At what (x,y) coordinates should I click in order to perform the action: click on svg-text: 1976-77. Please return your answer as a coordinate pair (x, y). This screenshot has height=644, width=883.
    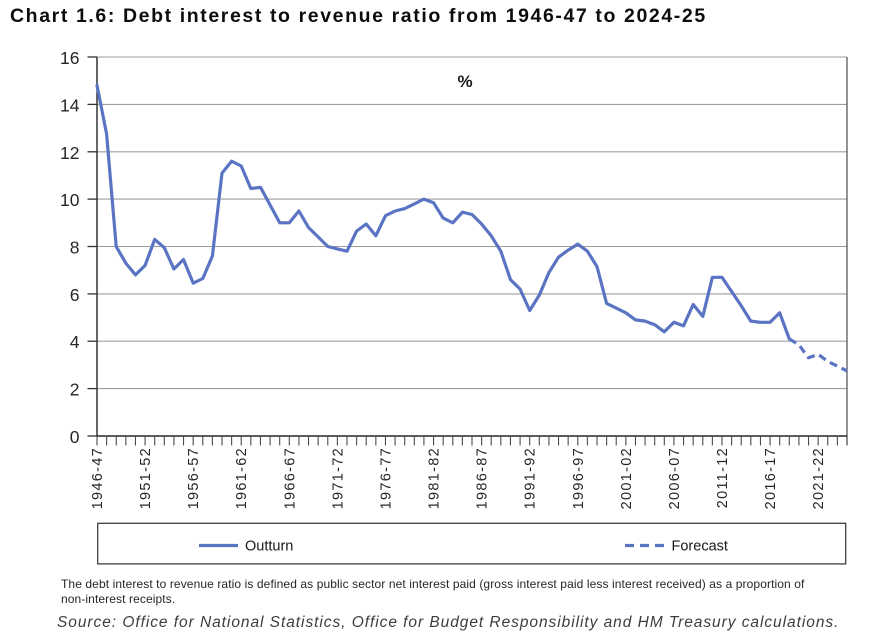
    Looking at the image, I should click on (387, 478).